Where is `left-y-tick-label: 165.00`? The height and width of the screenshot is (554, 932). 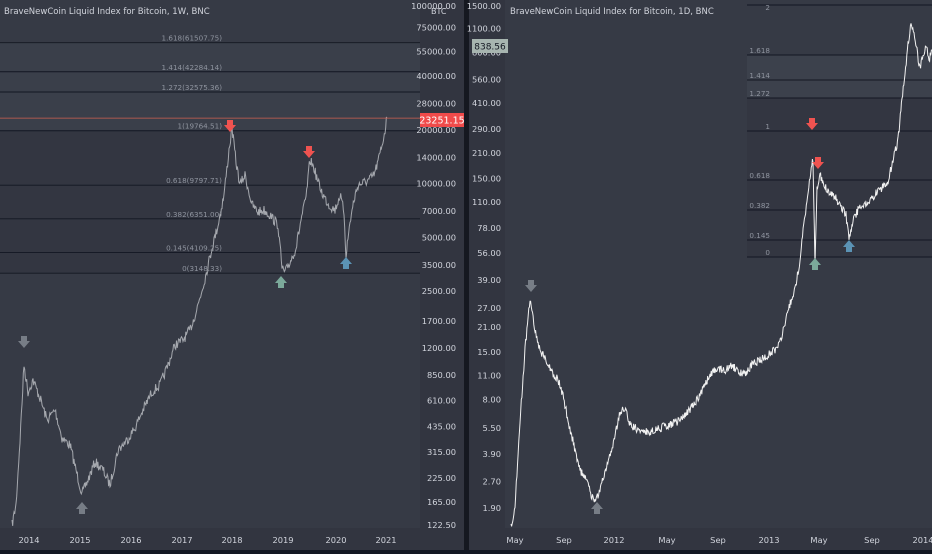 left-y-tick-label: 165.00 is located at coordinates (441, 502).